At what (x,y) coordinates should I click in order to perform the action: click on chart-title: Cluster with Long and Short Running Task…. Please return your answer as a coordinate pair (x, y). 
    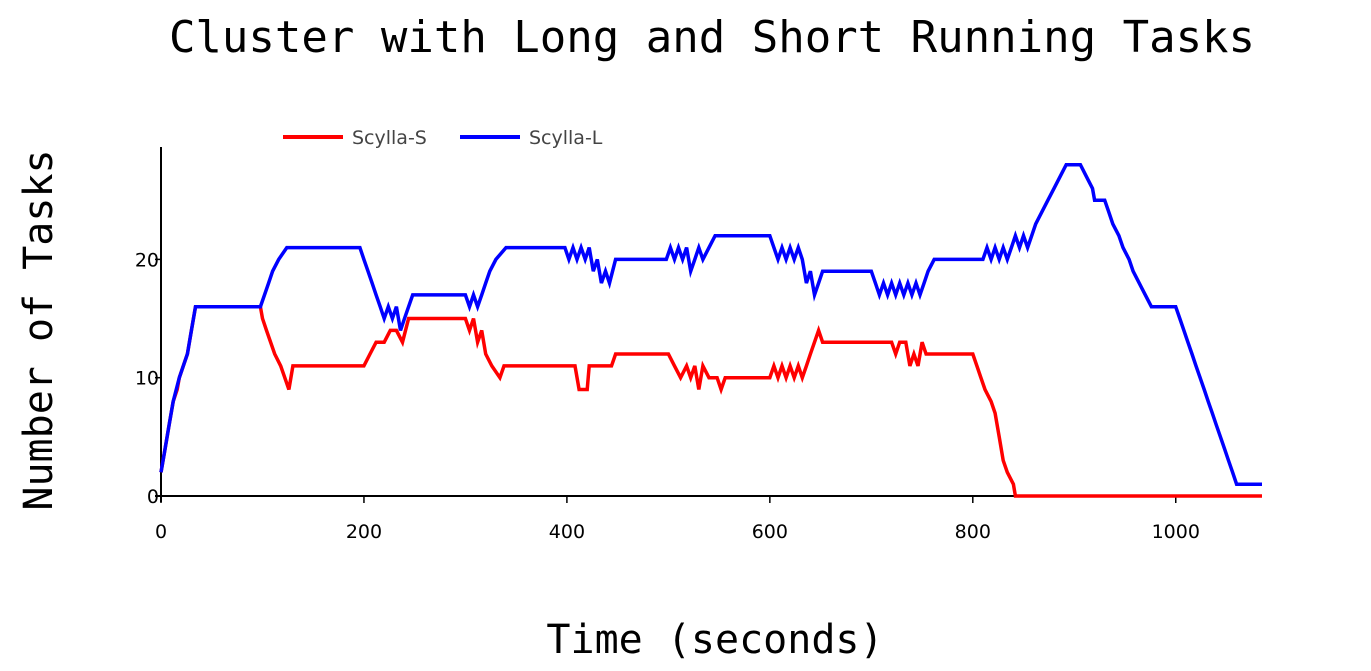
    Looking at the image, I should click on (712, 37).